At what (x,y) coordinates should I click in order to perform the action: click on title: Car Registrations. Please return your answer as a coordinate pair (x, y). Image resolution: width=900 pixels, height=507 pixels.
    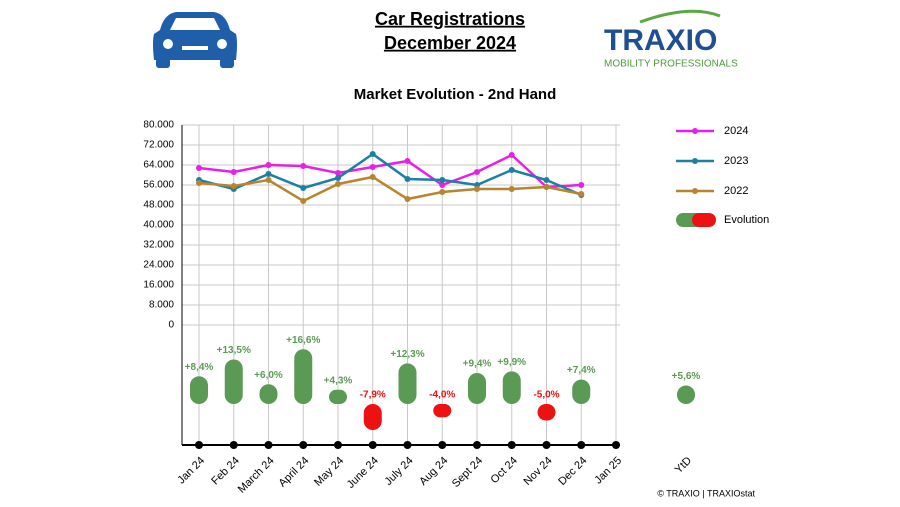
    Looking at the image, I should click on (450, 19).